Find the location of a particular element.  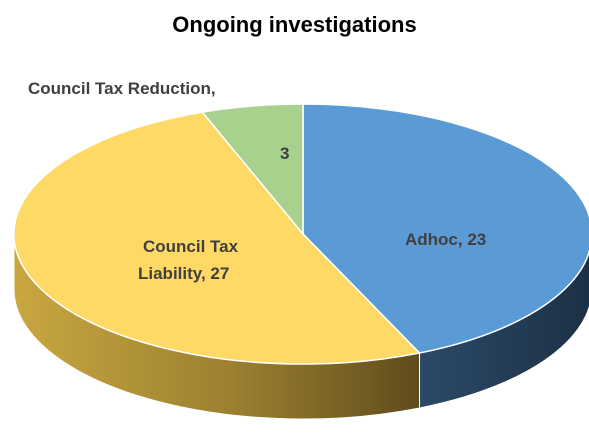

chart-title: Ongoing investigations is located at coordinates (294, 24).